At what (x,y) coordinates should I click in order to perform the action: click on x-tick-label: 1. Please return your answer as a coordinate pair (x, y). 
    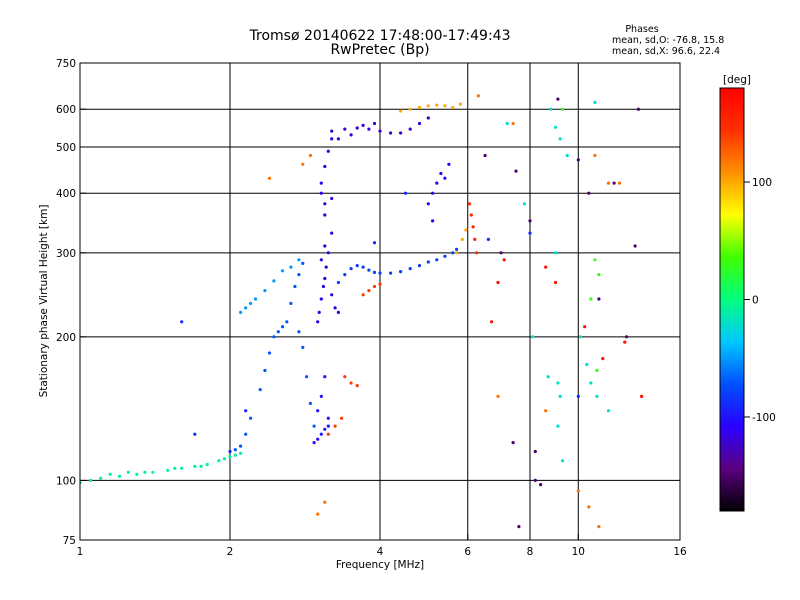
    Looking at the image, I should click on (80, 552).